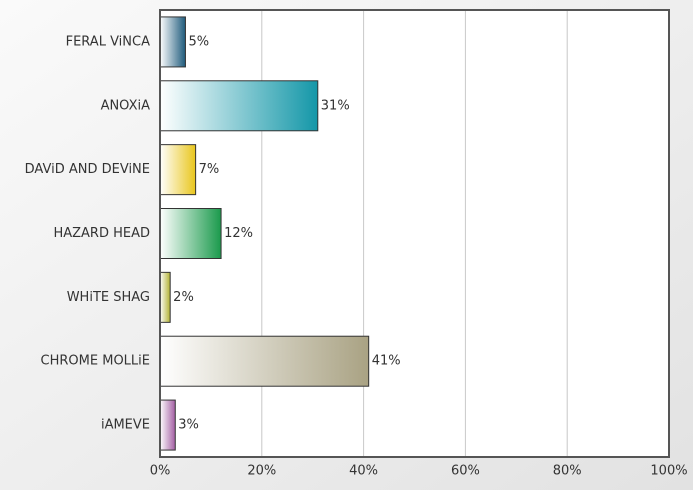 The height and width of the screenshot is (490, 693). Describe the element at coordinates (101, 233) in the screenshot. I see `y-tick-label: HAZARD HEAD` at that location.